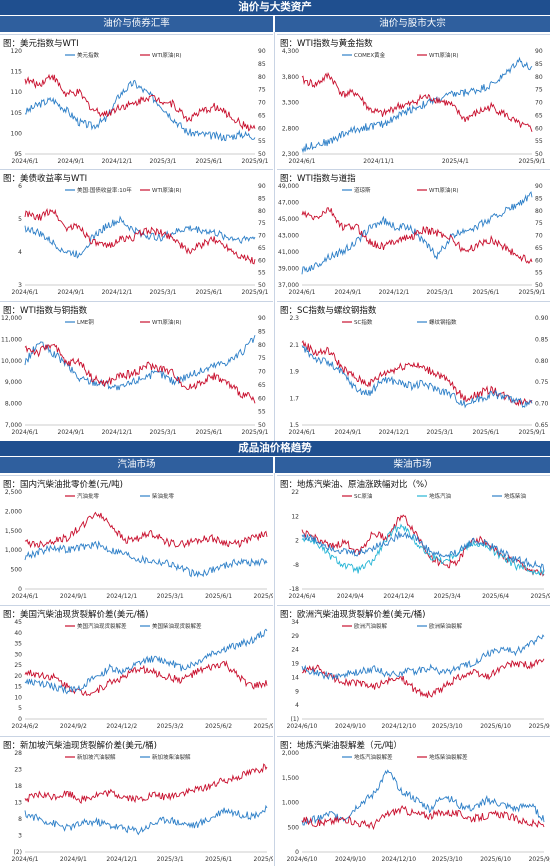 This screenshot has width=550, height=866. What do you see at coordinates (341, 746) in the screenshot?
I see `chart-title: 图：地炼汽柴油裂解差（元/吨）` at bounding box center [341, 746].